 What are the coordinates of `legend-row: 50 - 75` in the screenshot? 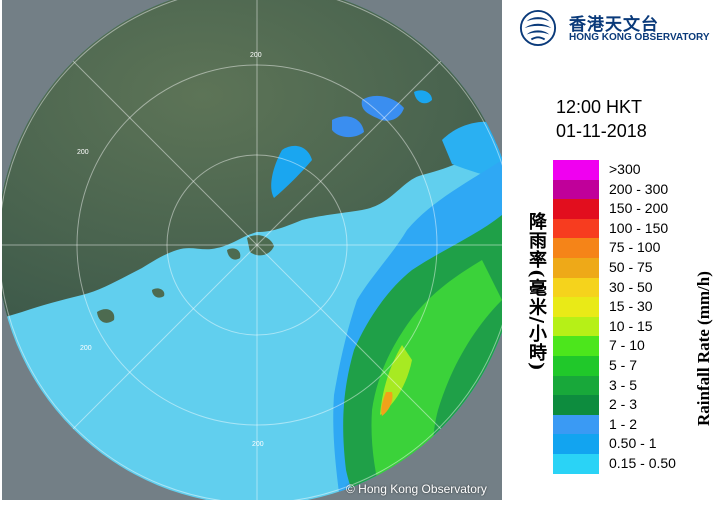 It's located at (633, 267).